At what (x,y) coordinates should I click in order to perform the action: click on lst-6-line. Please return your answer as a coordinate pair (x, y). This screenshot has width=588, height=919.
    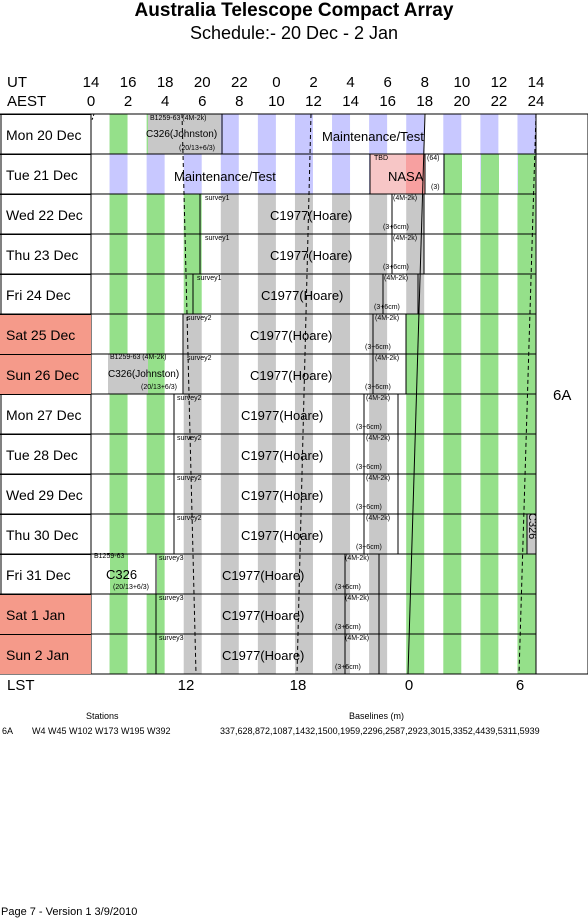
    Looking at the image, I should click on (527, 394).